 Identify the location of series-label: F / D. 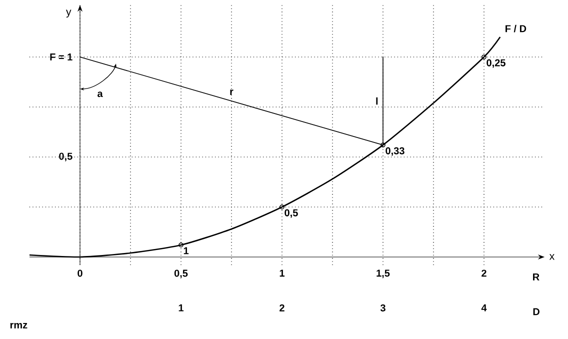
(516, 28).